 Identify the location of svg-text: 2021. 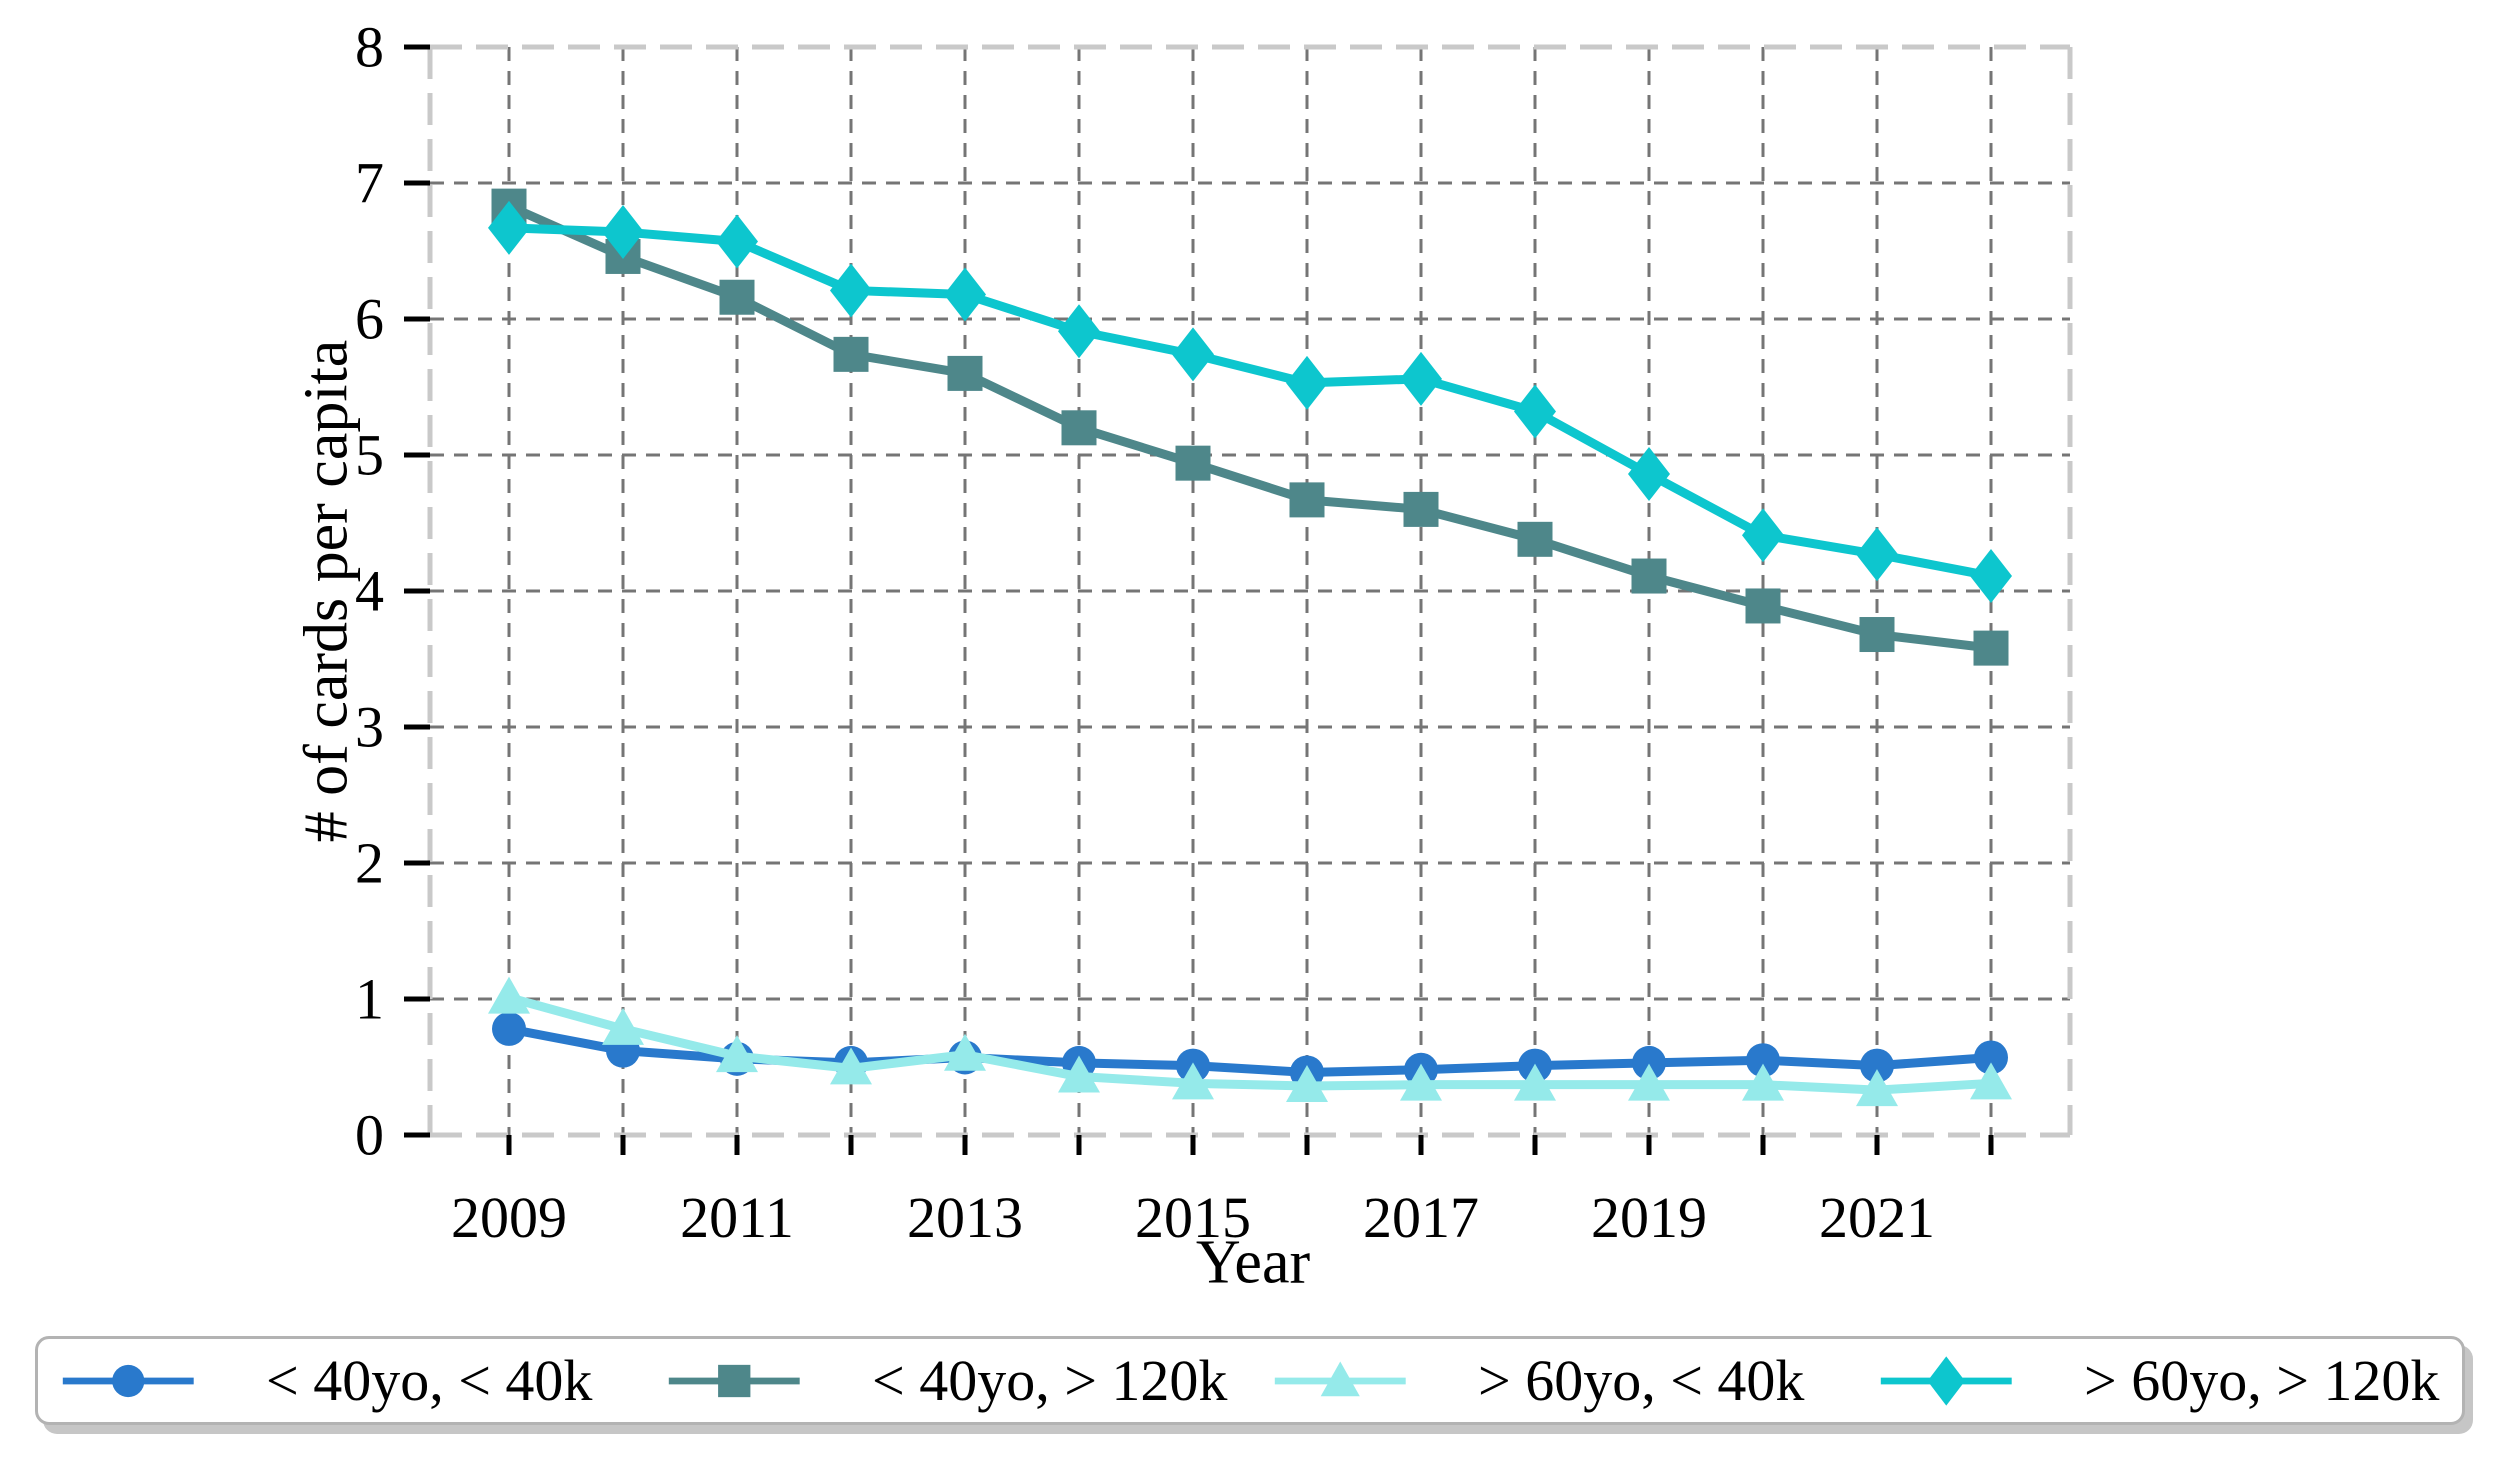
(1877, 1217).